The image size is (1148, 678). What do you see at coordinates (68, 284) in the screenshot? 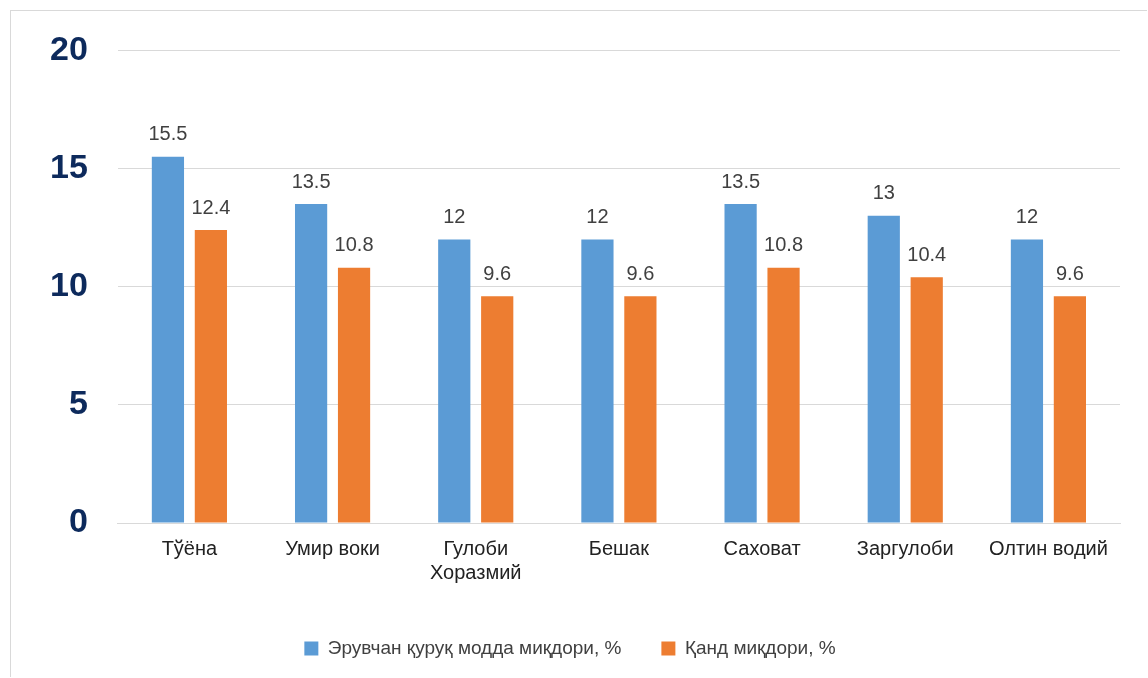
I see `y-tick-label: 10` at bounding box center [68, 284].